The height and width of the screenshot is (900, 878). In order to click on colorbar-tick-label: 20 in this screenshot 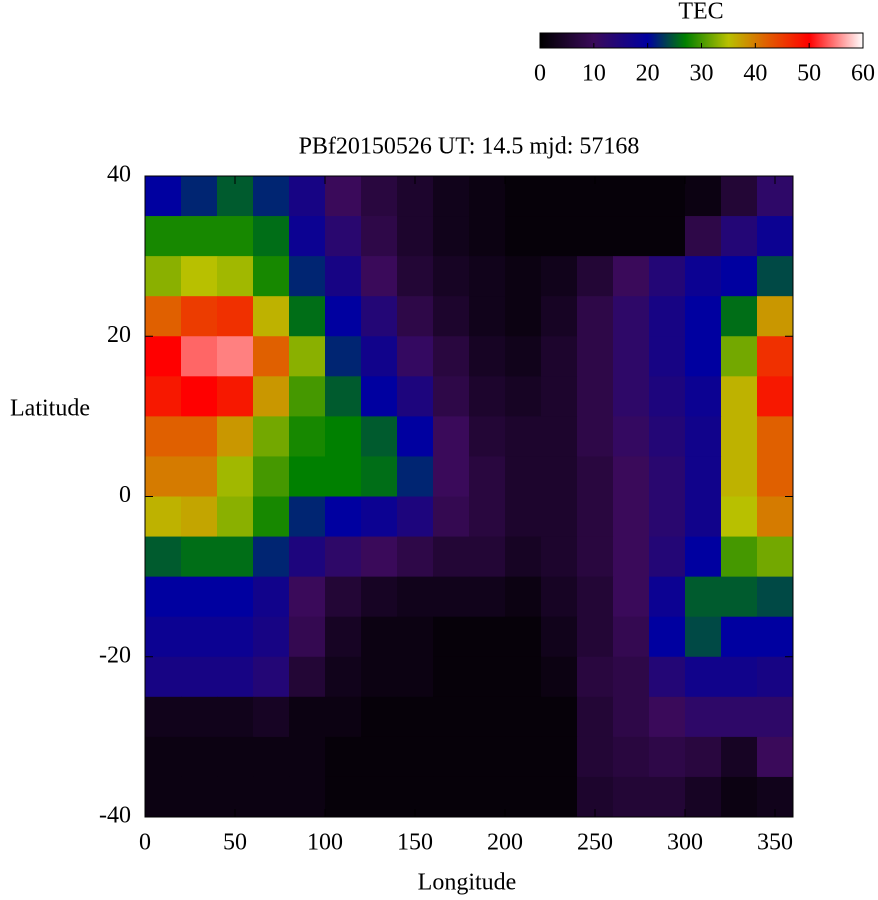, I will do `click(648, 74)`.